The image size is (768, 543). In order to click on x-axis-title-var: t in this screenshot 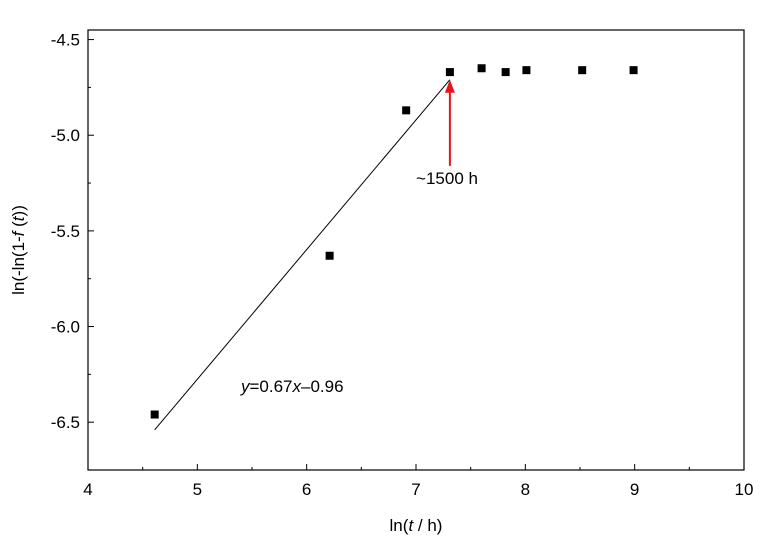, I will do `click(411, 525)`.